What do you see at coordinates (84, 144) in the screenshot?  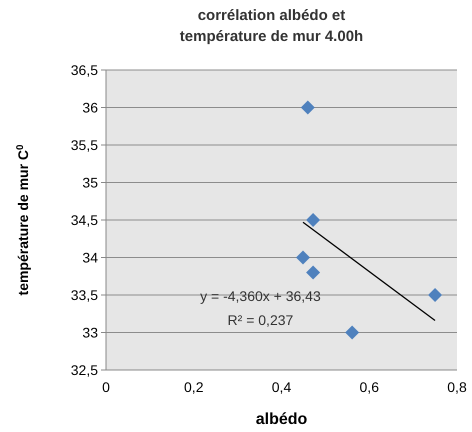 I see `y-tick-label: 35,5` at bounding box center [84, 144].